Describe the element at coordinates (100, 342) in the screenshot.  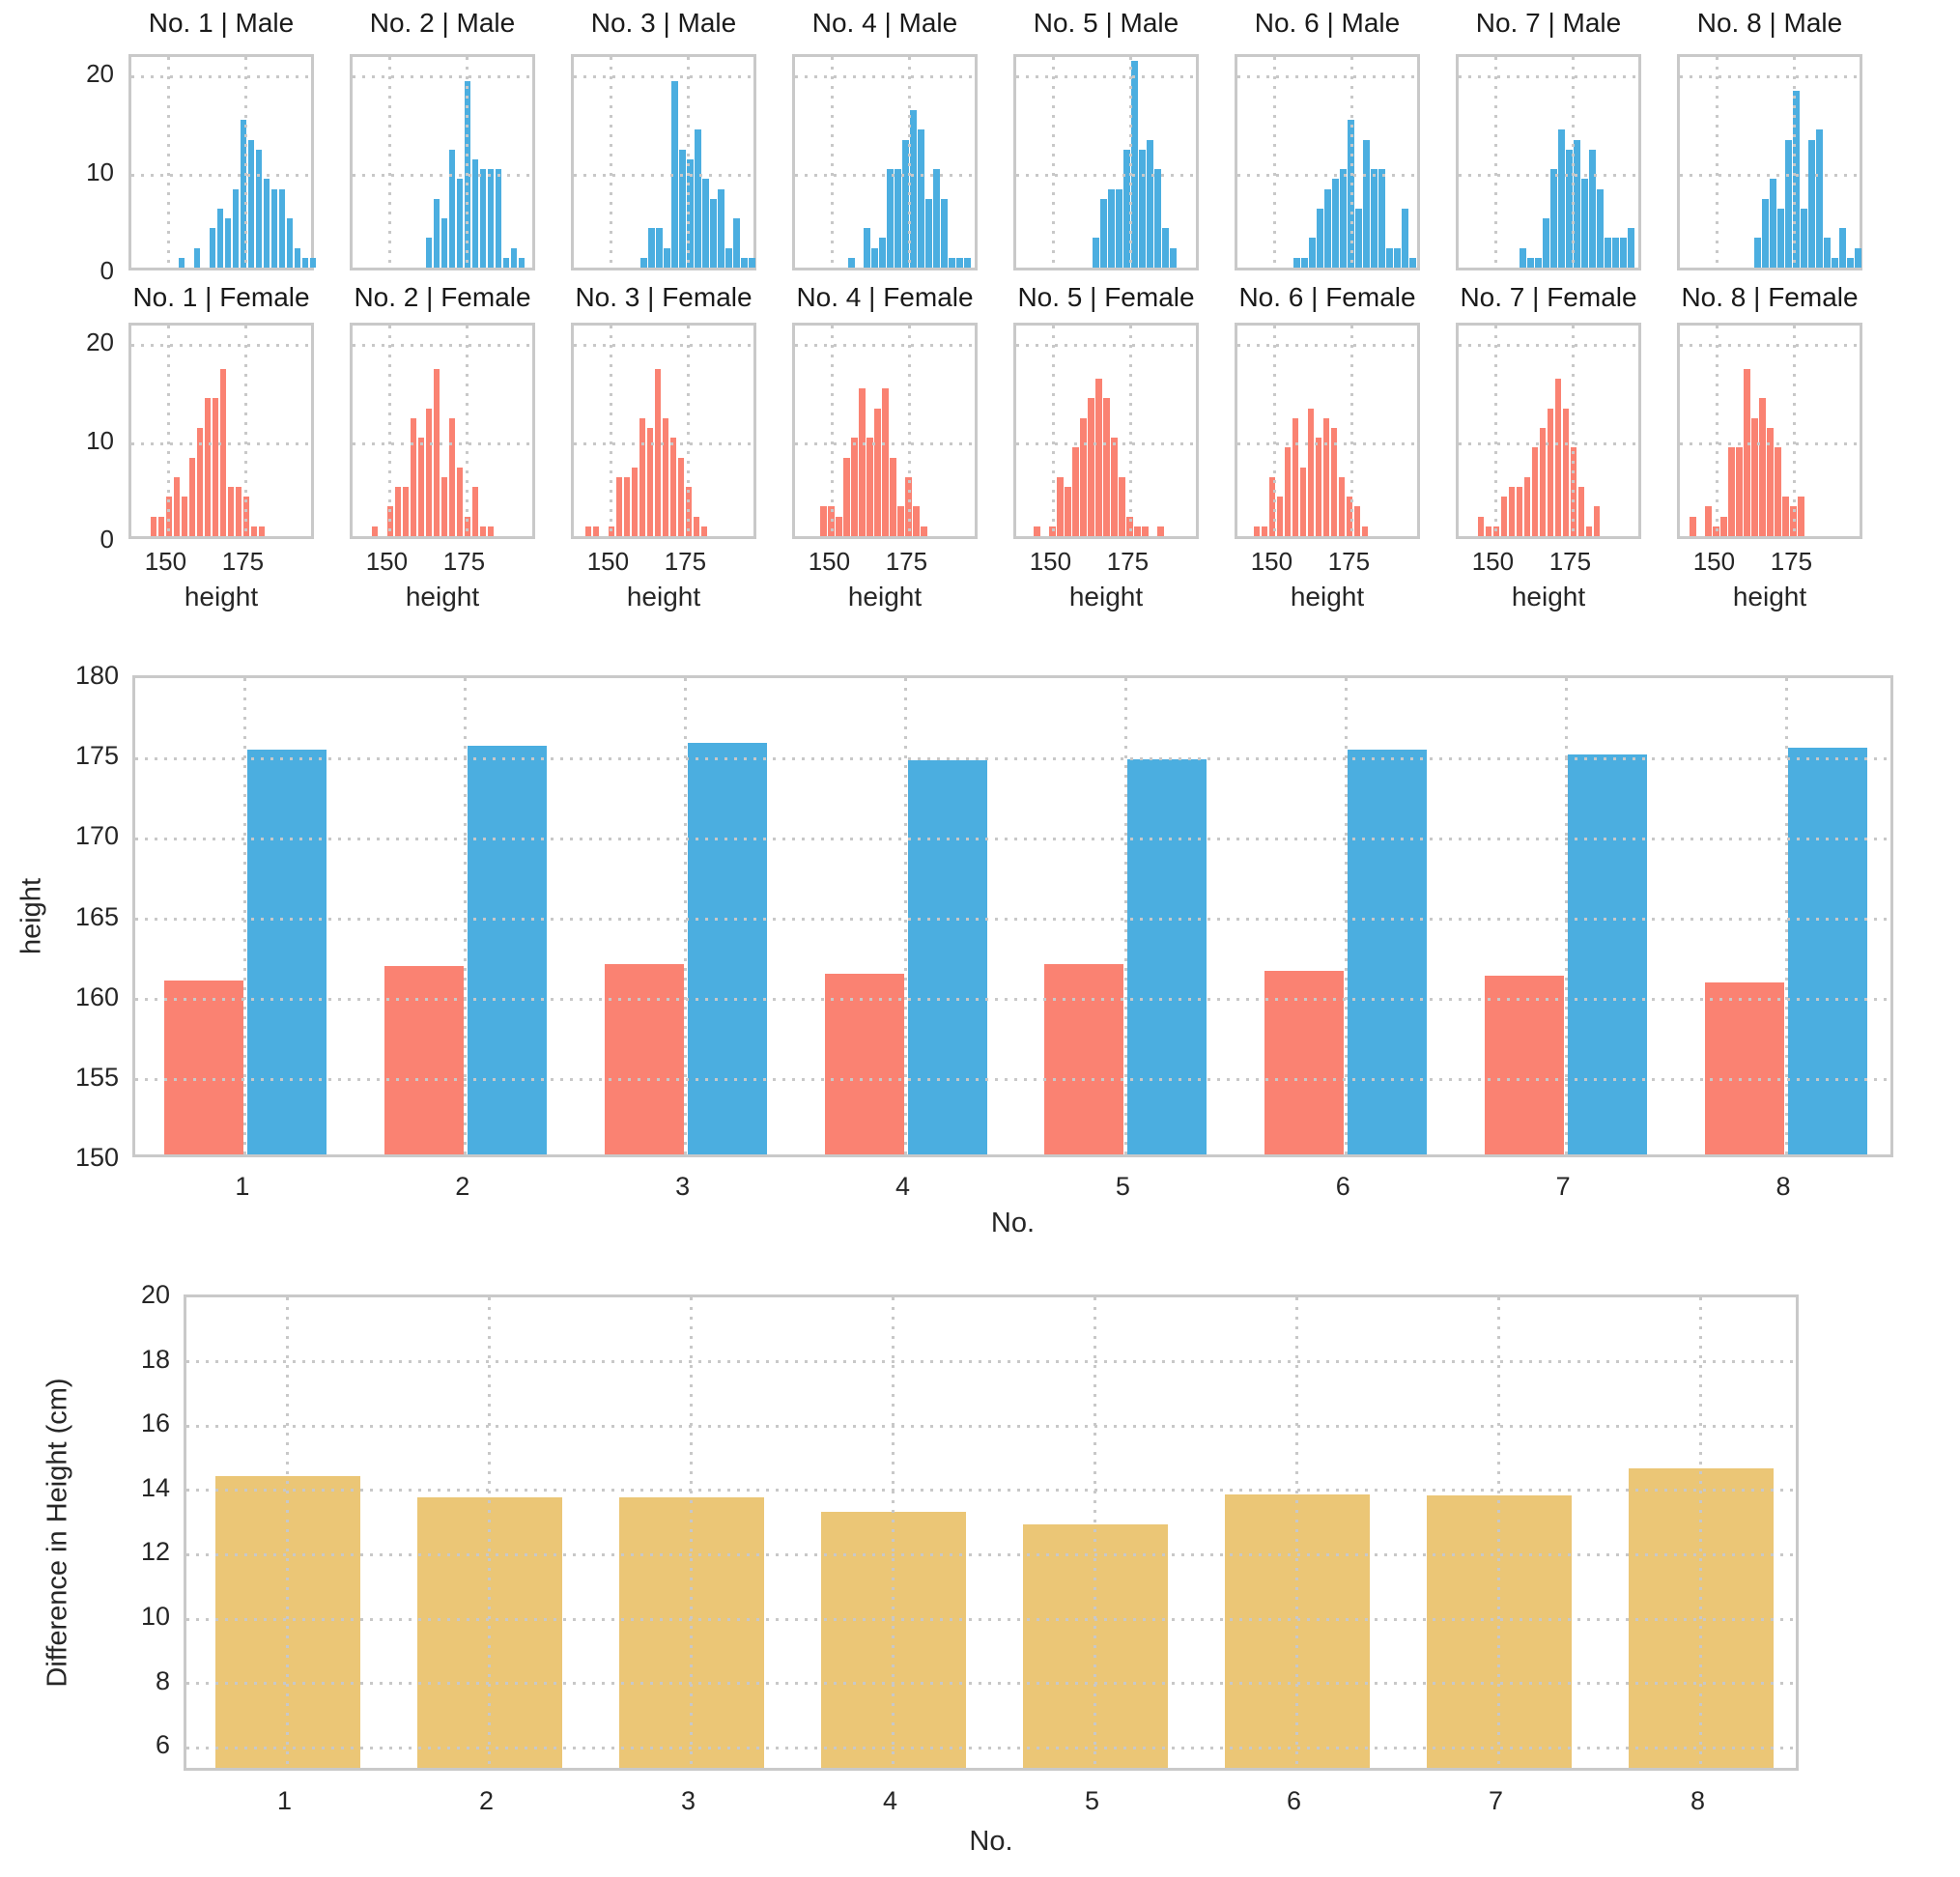
I see `facet-ytick-label: 20` at that location.